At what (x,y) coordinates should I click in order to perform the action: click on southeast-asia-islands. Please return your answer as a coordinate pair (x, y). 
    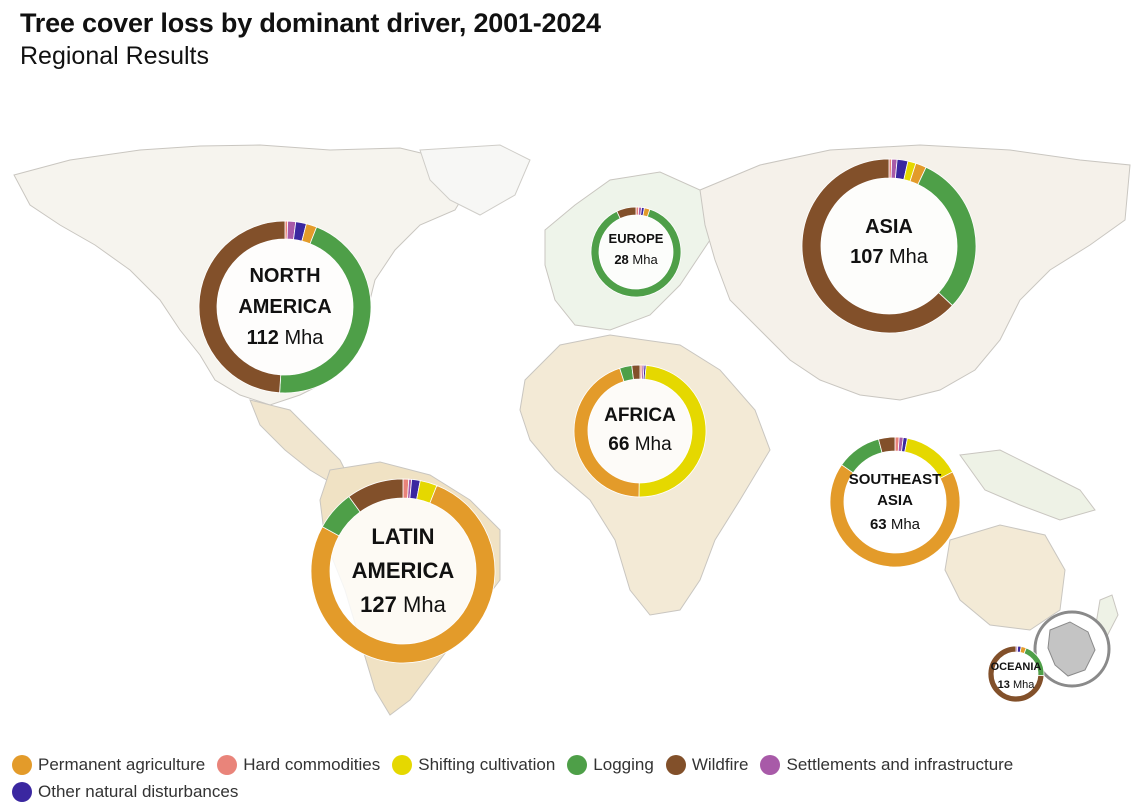
    Looking at the image, I should click on (1027, 485).